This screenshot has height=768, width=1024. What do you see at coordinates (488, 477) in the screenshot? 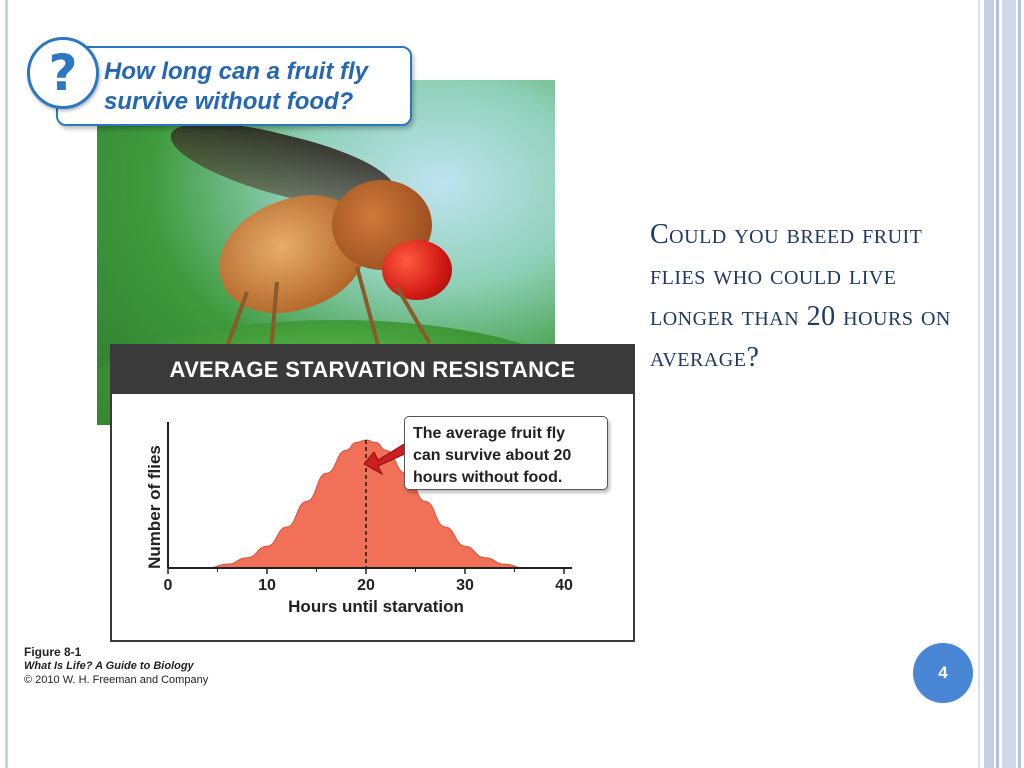
I see `callout-line-3: hours without food.` at bounding box center [488, 477].